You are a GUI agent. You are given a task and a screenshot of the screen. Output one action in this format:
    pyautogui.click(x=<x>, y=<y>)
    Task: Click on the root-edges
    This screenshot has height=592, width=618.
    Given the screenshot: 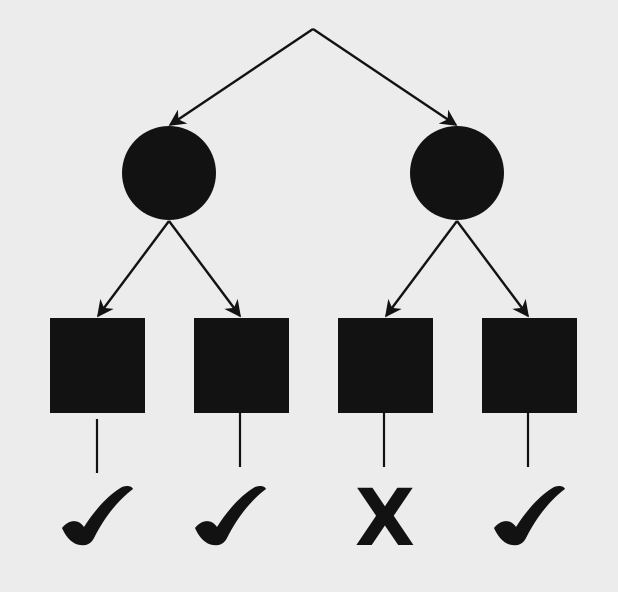 What is the action you would take?
    pyautogui.click(x=313, y=77)
    